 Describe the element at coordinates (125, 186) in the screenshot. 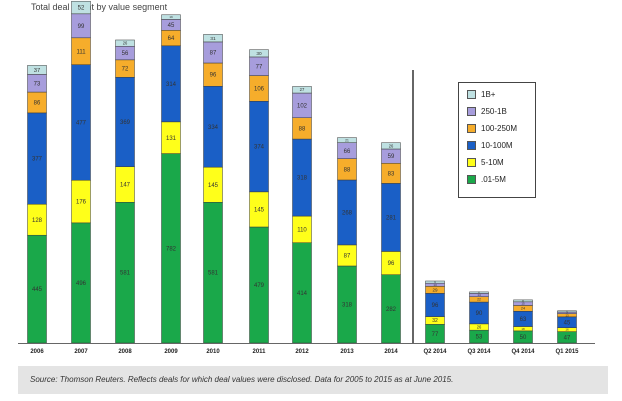

I see `data-label: 147` at that location.